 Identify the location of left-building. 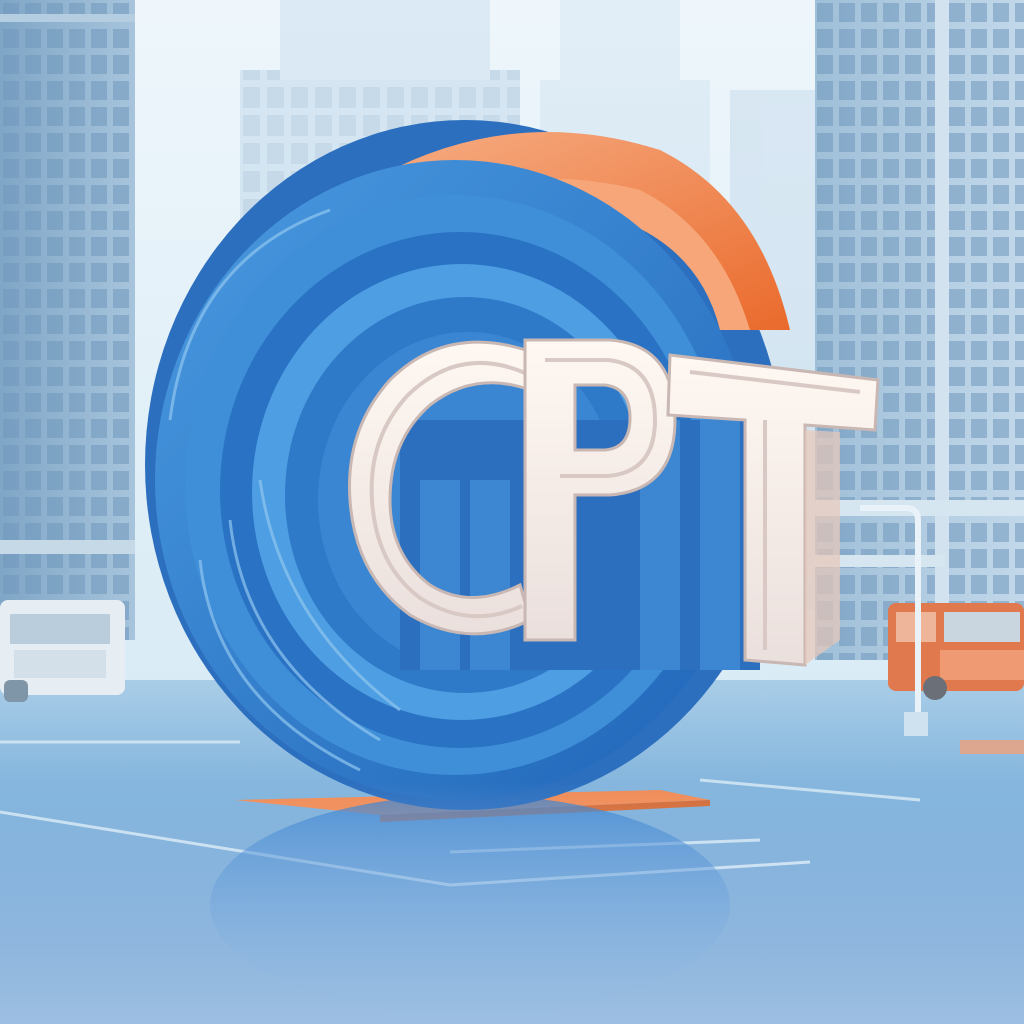
(67, 320).